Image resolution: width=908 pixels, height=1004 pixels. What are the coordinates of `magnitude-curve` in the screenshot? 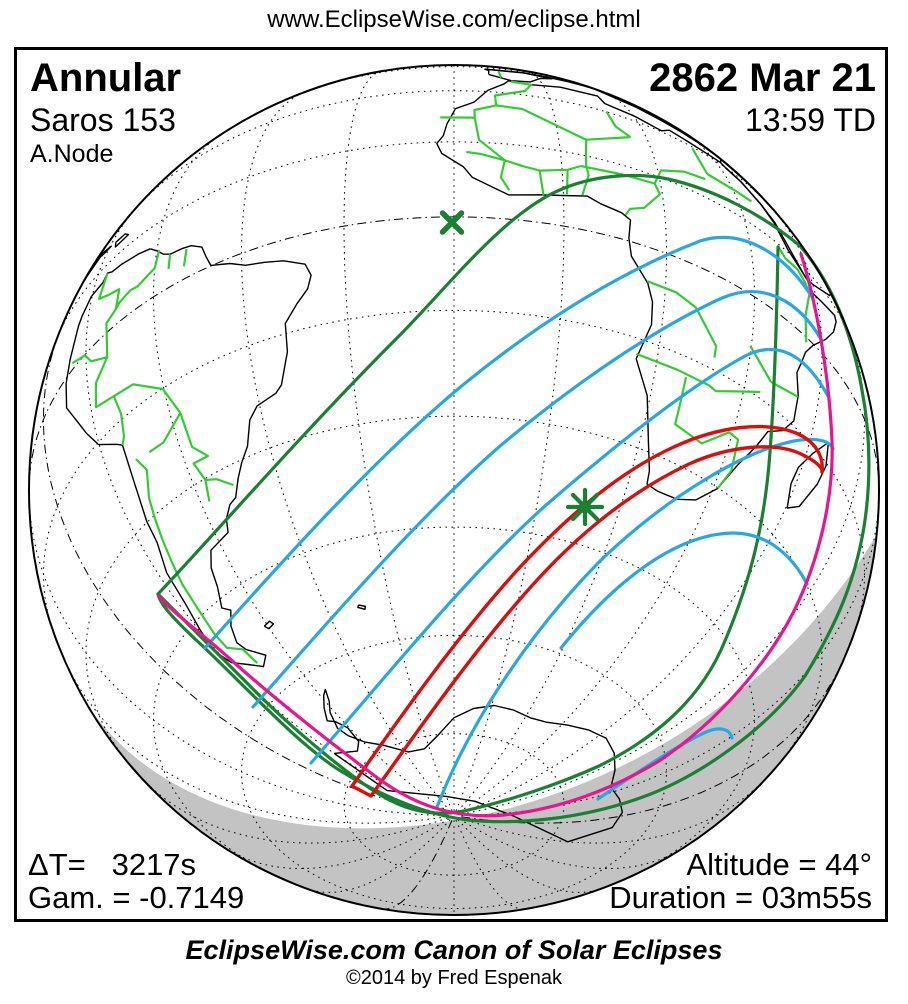 It's located at (684, 590).